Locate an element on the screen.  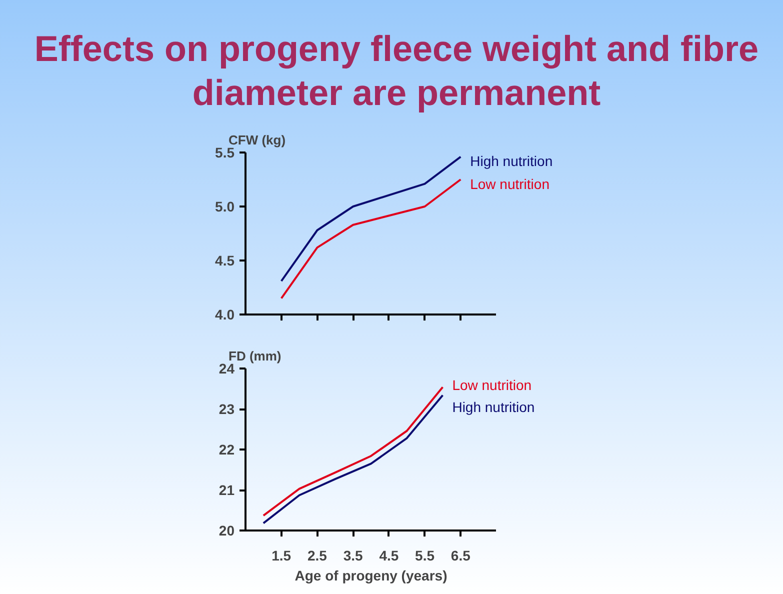
x-tick-label: 1.5 is located at coordinates (282, 556).